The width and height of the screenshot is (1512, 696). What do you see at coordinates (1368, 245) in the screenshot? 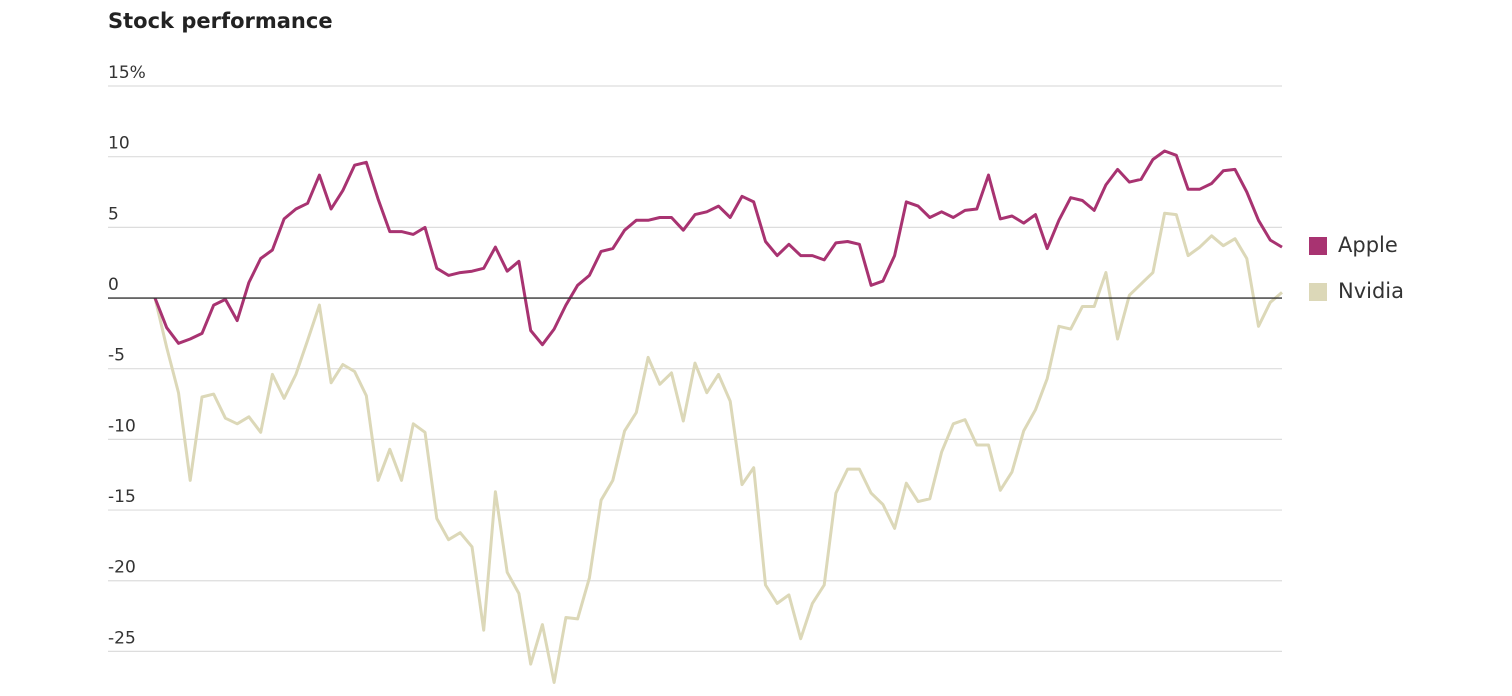
I see `legend-label: Apple` at bounding box center [1368, 245].